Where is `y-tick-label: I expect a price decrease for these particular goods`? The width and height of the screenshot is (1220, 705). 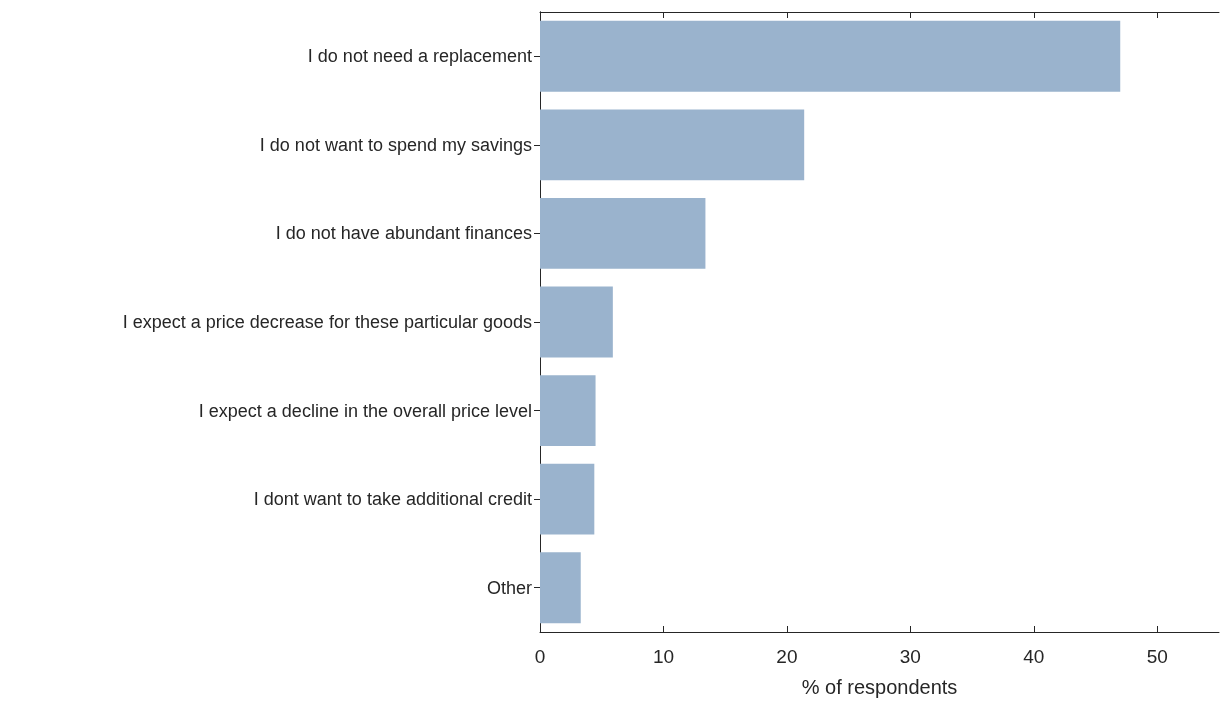
y-tick-label: I expect a price decrease for these particular goods is located at coordinates (327, 322).